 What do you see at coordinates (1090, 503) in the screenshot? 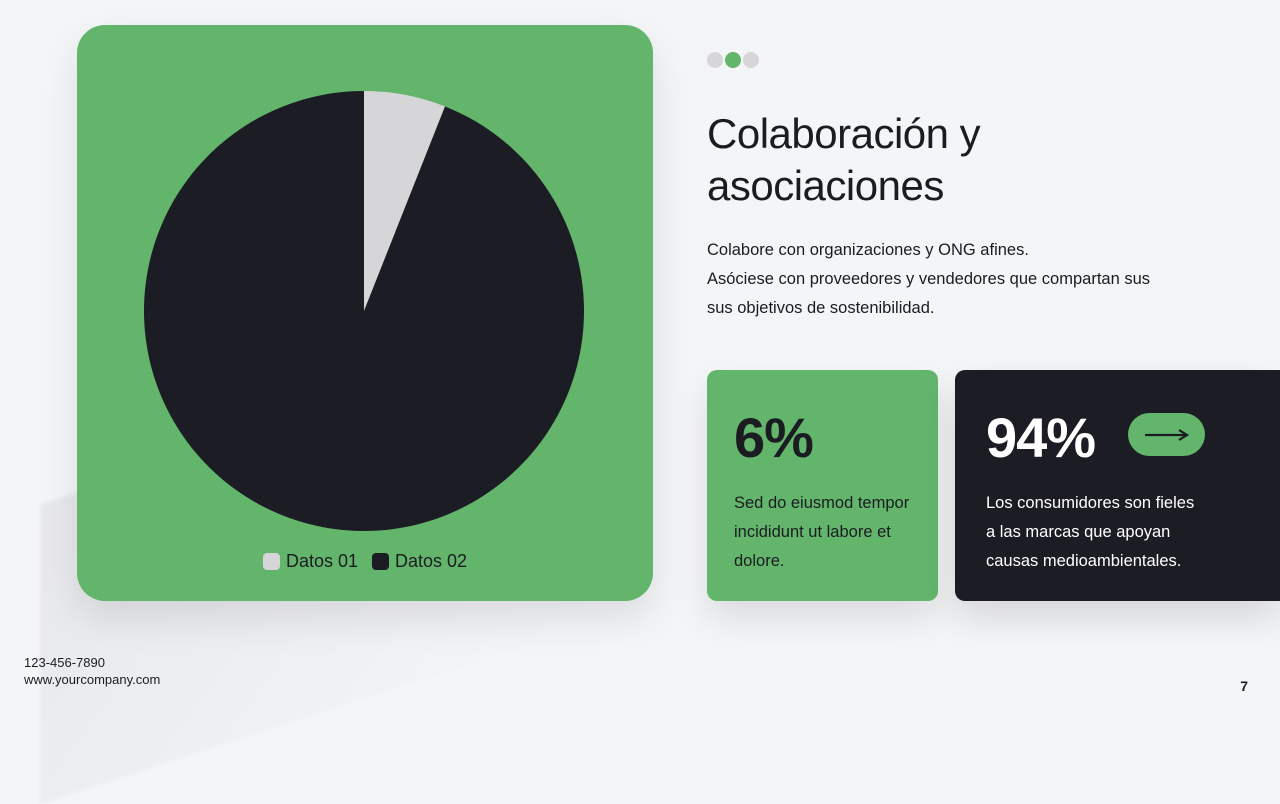
I see `stat-text-right-line-1: Los consumidores son fieles` at bounding box center [1090, 503].